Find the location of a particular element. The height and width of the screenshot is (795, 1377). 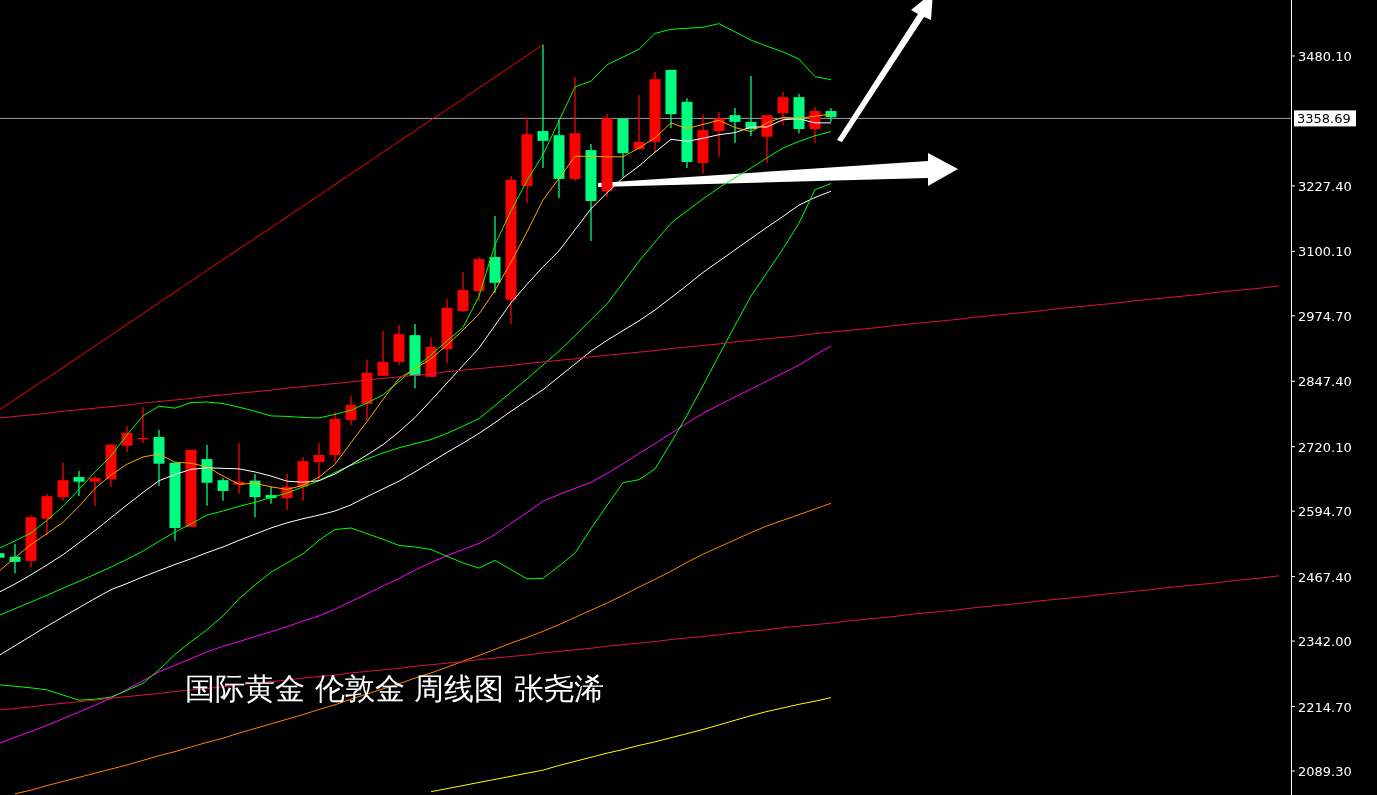

y-tick-label: 2467.40 is located at coordinates (1325, 577).